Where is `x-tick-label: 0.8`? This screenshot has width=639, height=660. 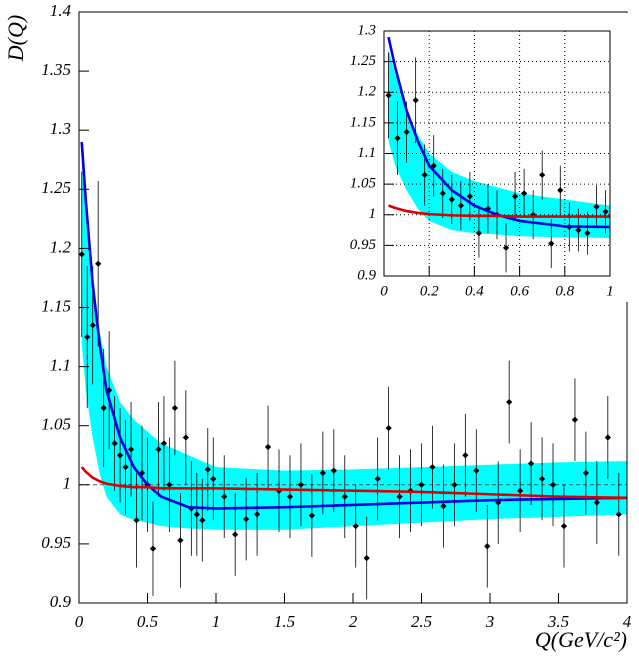 x-tick-label: 0.8 is located at coordinates (564, 291).